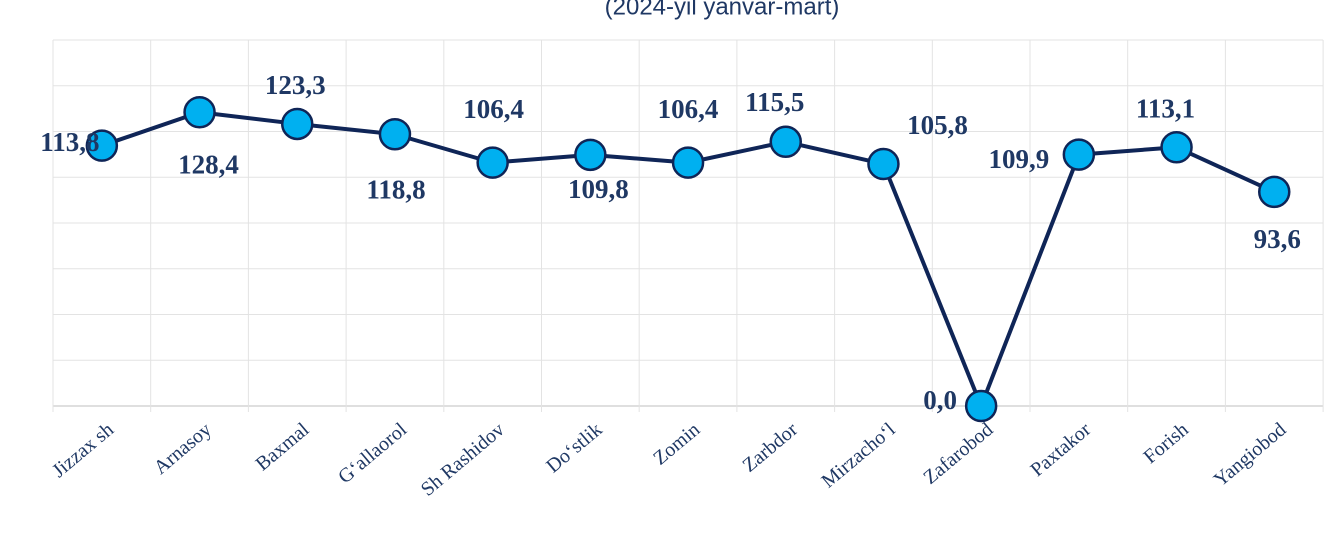 The height and width of the screenshot is (544, 1325). Describe the element at coordinates (940, 400) in the screenshot. I see `data-label: 0,0` at that location.